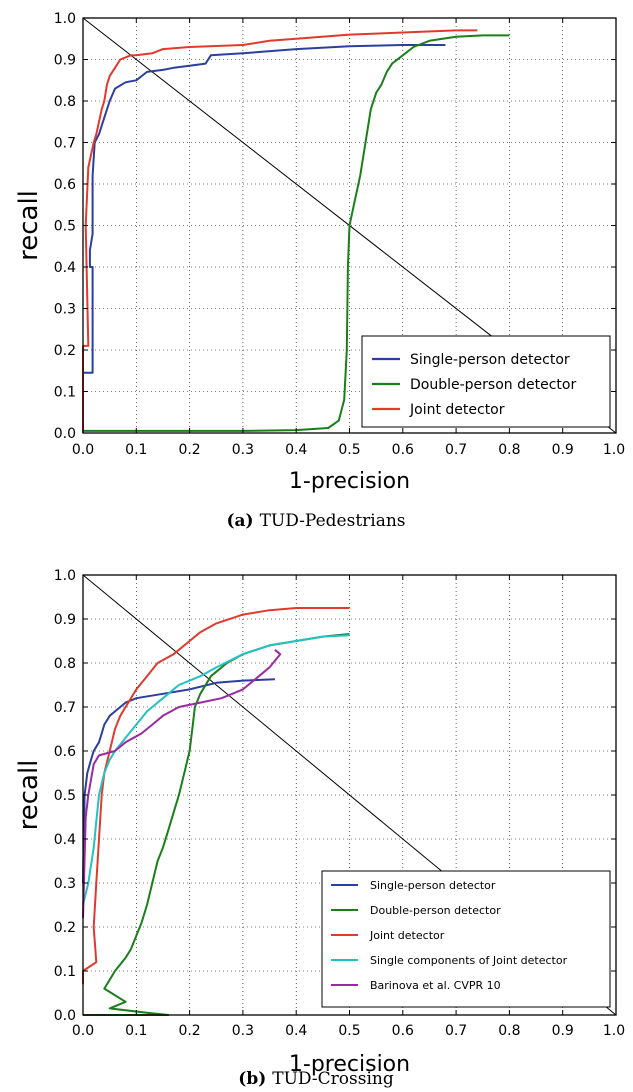  I want to click on panel-b-caption-letter: (b), so click(252, 1079).